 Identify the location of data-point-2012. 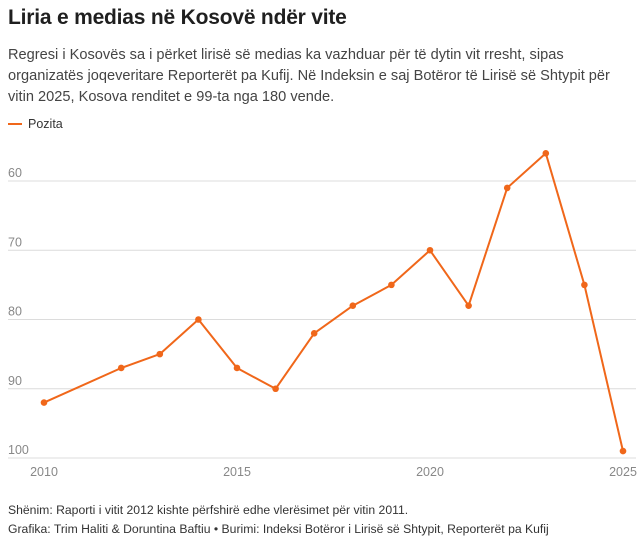
(121, 368).